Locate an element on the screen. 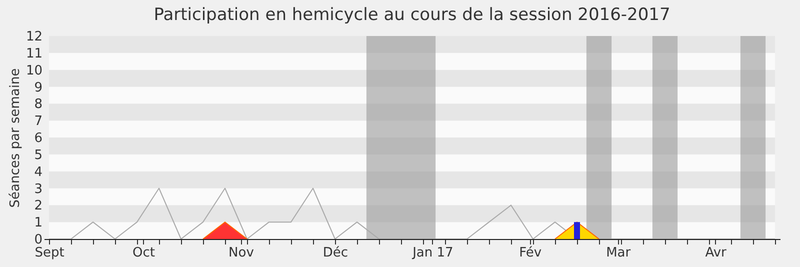  y-tick-label: 11 is located at coordinates (34, 54).